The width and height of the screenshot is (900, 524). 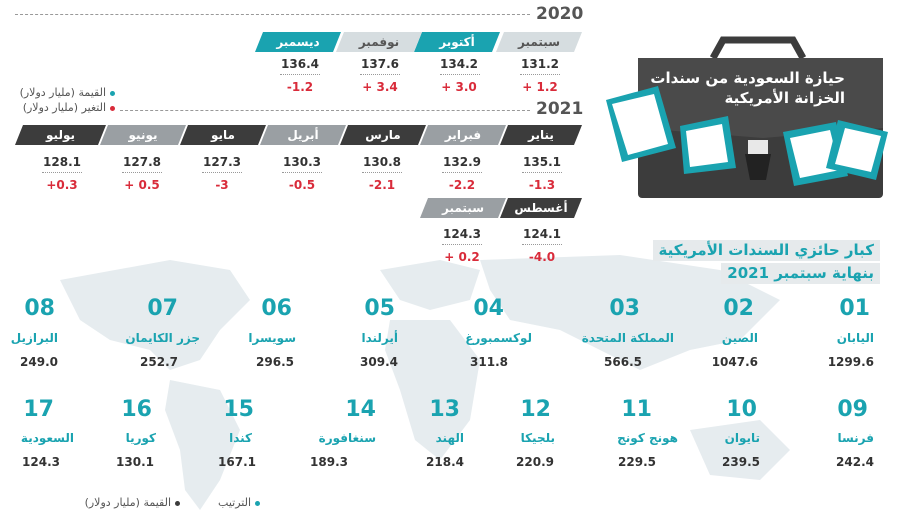 I want to click on tab-2021-august: أغسطس, so click(x=541, y=208).